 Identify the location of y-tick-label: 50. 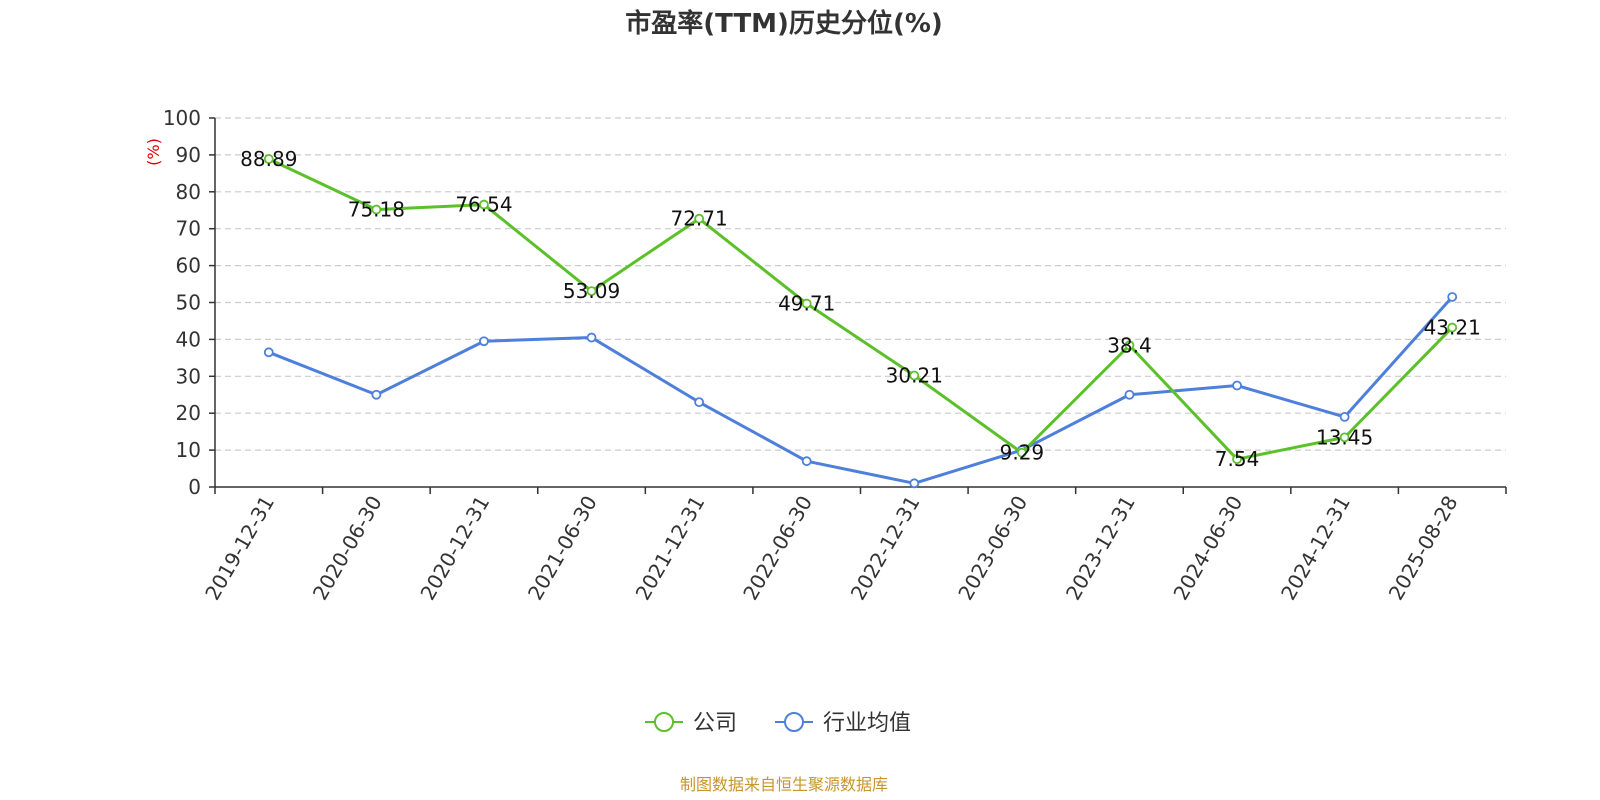
(188, 303).